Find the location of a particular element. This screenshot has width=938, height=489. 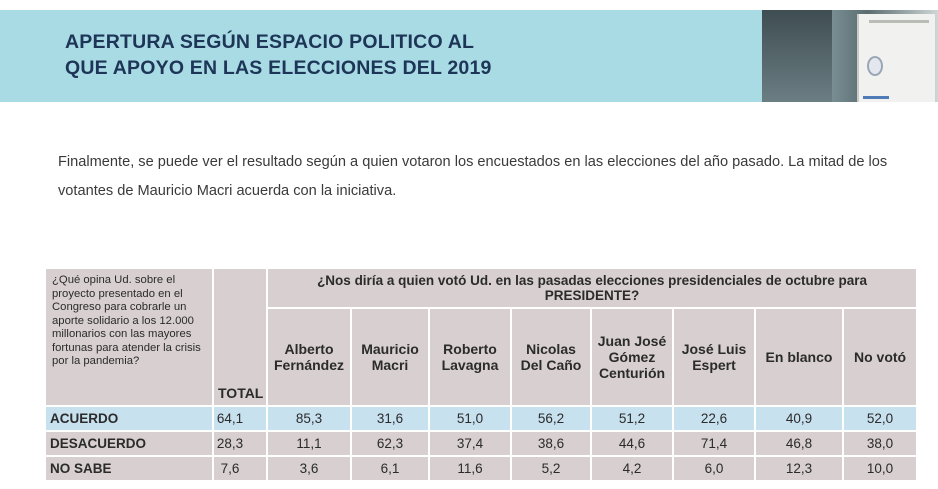

candidate-header: Juan José Gómez Centurión is located at coordinates (632, 357).